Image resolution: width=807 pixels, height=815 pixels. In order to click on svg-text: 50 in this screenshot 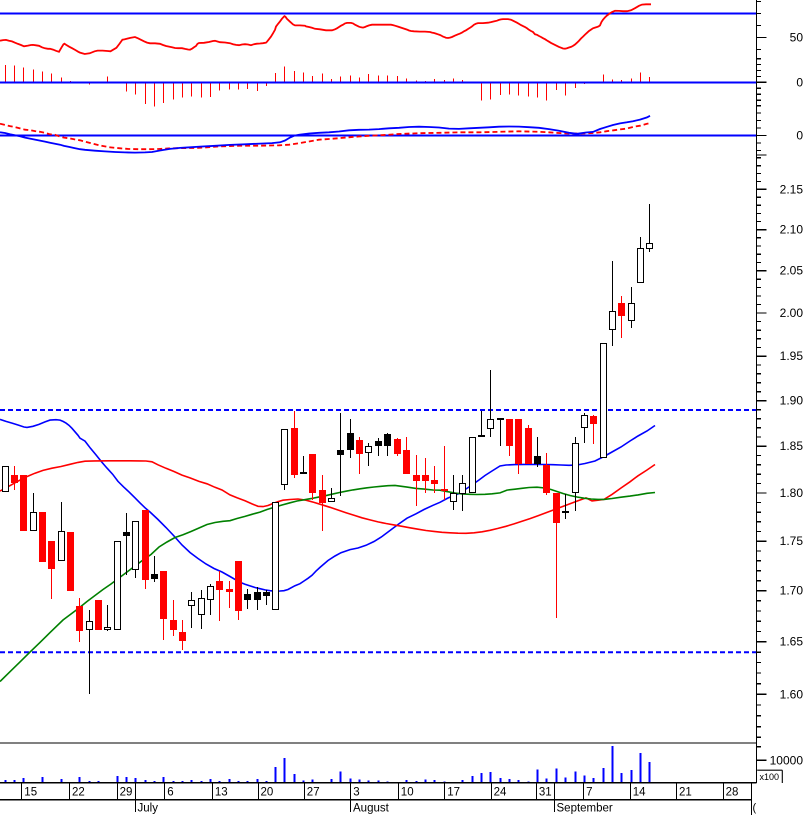, I will do `click(797, 38)`.